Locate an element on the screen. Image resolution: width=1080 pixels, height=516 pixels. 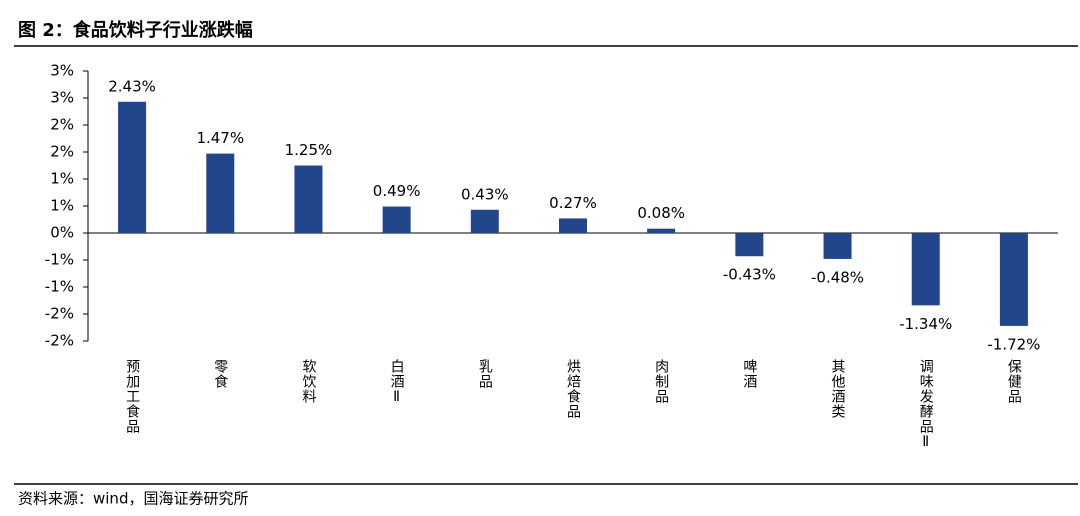
x-tick-label: 乳品 is located at coordinates (485, 374).